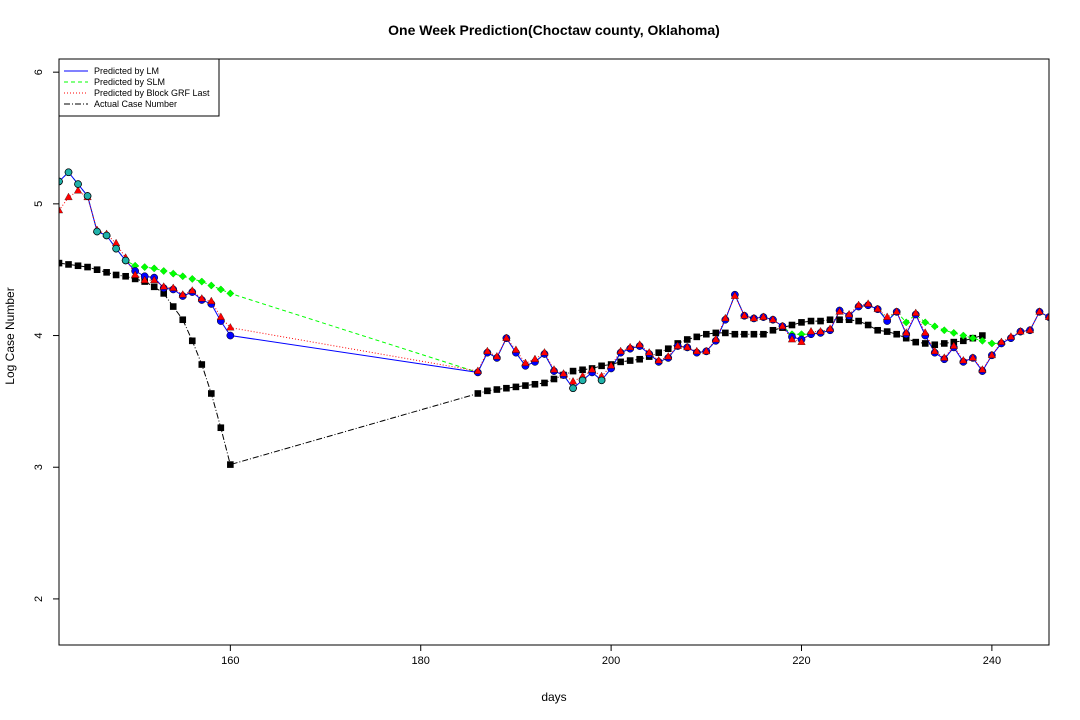 This screenshot has height=720, width=1080. Describe the element at coordinates (135, 104) in the screenshot. I see `legend-label-actual: Actual Case Number` at that location.